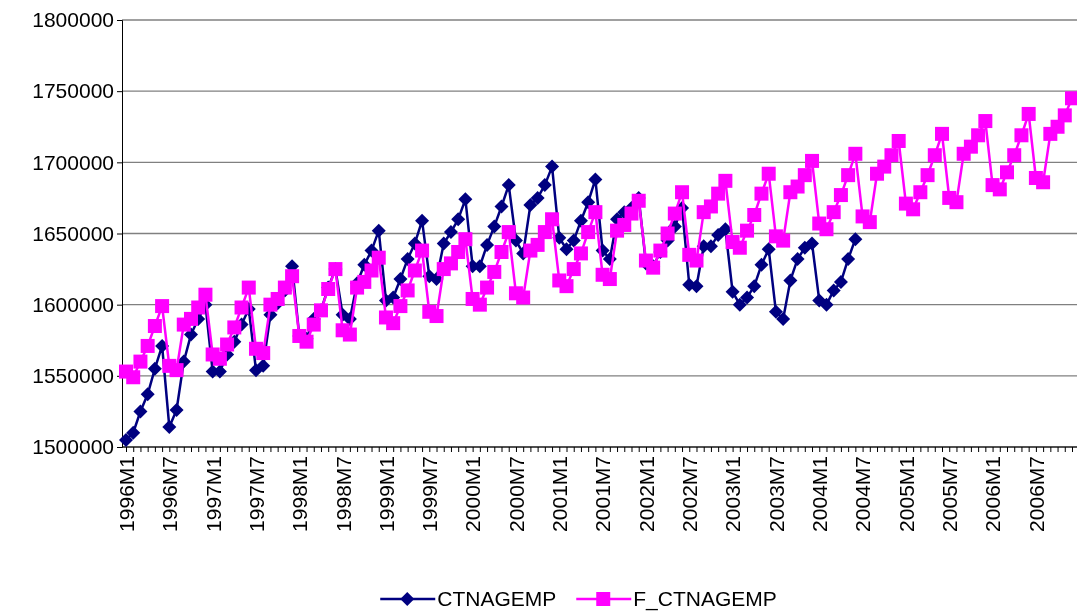 This screenshot has height=616, width=1077. What do you see at coordinates (993, 494) in the screenshot?
I see `x-tick-label: 2006M1` at bounding box center [993, 494].